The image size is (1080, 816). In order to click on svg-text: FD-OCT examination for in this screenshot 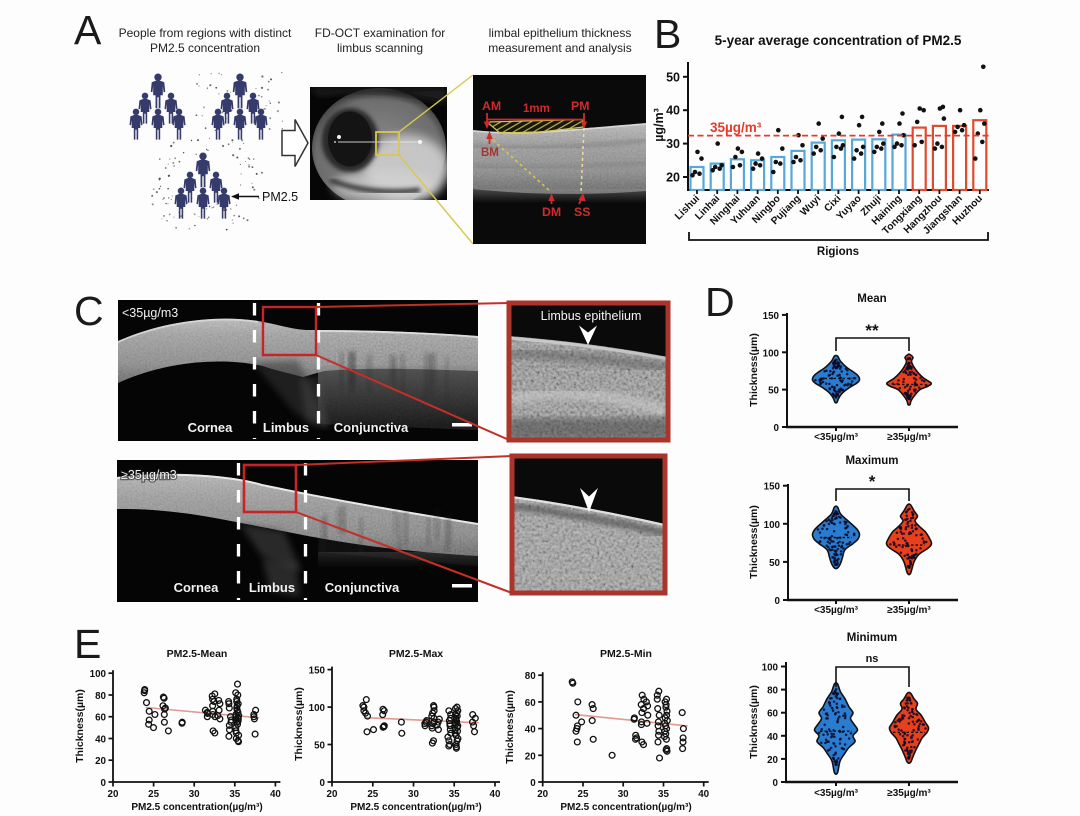, I will do `click(380, 33)`.